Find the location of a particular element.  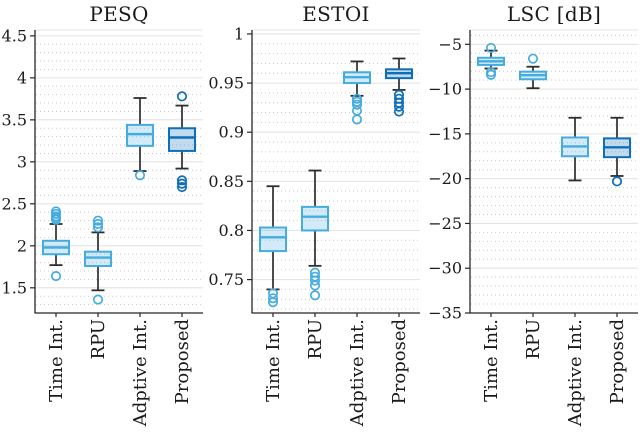

y-tick-label: −25 is located at coordinates (445, 223).